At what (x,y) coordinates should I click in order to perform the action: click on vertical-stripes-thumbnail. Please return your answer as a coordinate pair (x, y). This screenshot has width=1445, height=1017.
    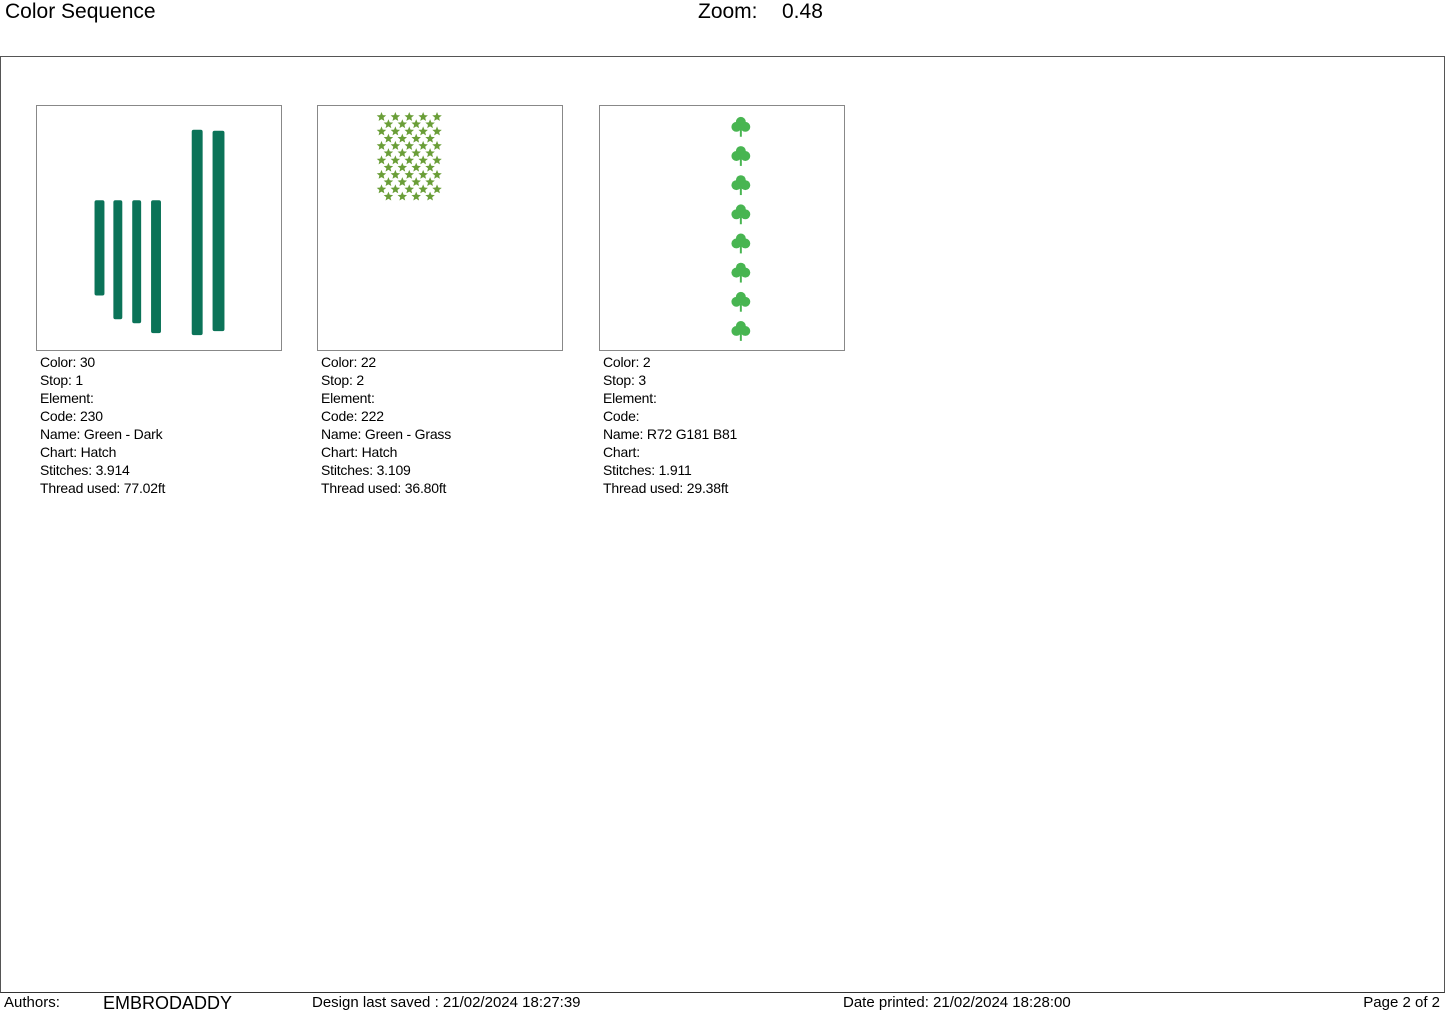
    Looking at the image, I should click on (159, 228).